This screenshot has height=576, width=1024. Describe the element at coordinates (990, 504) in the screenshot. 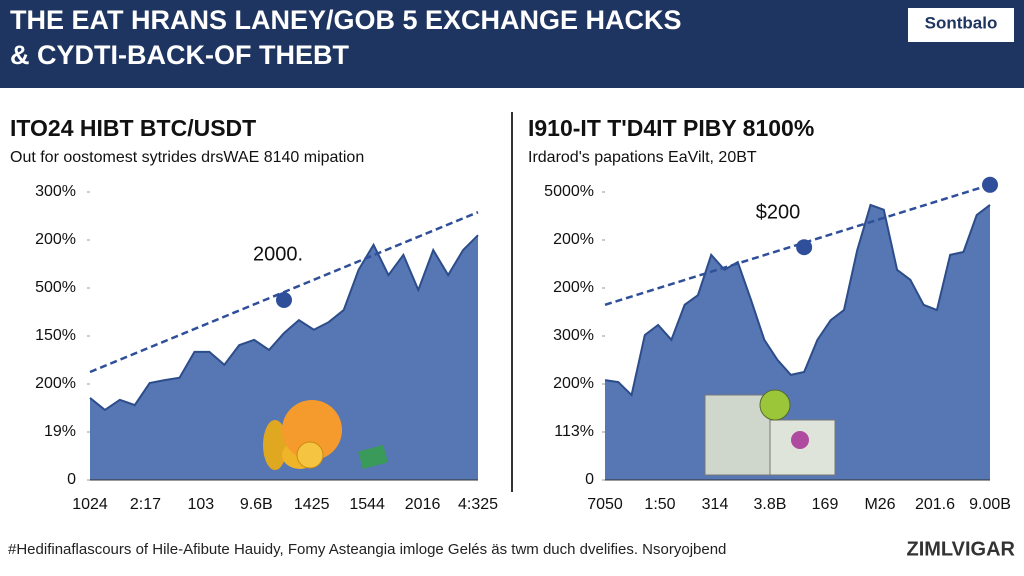

I see `x-tick-label: 9.00B` at that location.